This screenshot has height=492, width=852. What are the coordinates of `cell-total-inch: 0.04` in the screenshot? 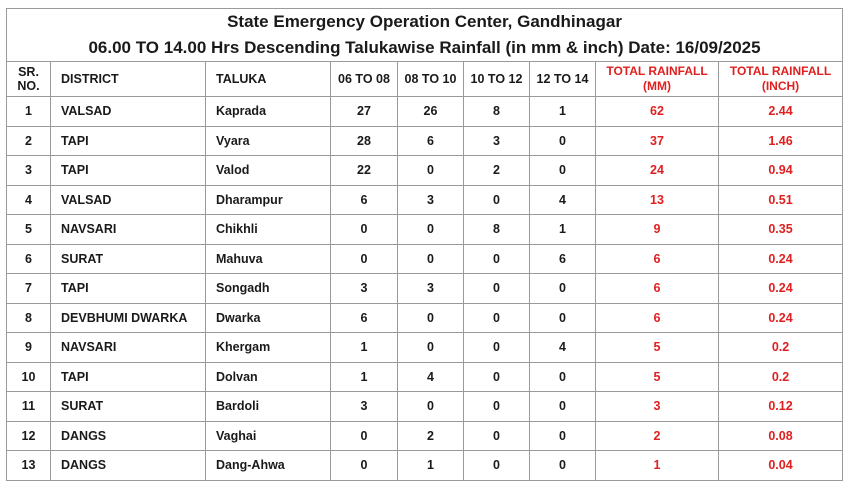 It's located at (780, 465).